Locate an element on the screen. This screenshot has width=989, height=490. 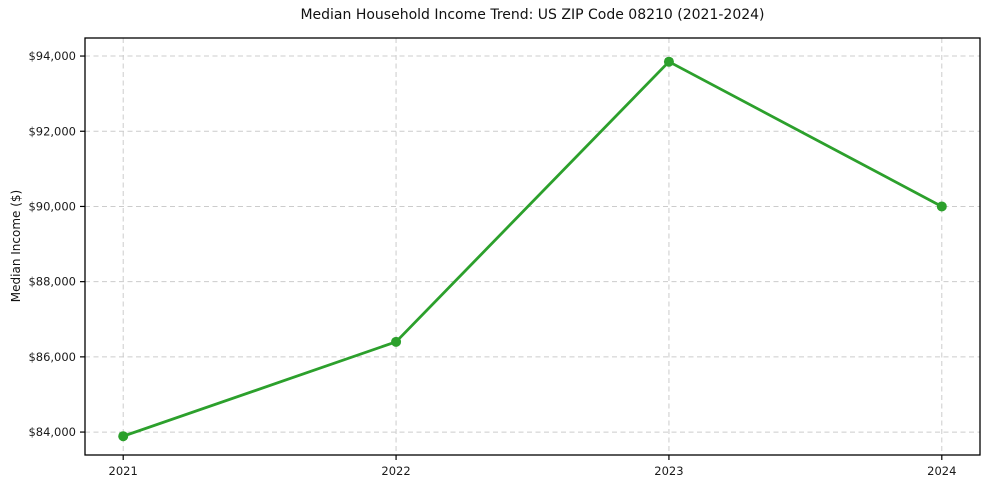
x-tick-label: 2023 is located at coordinates (668, 471).